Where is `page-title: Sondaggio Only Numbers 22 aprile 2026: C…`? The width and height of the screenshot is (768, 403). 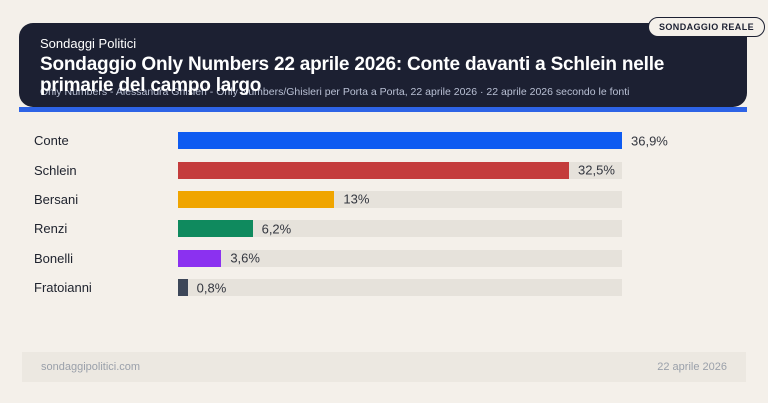 page-title: Sondaggio Only Numbers 22 aprile 2026: C… is located at coordinates (352, 75).